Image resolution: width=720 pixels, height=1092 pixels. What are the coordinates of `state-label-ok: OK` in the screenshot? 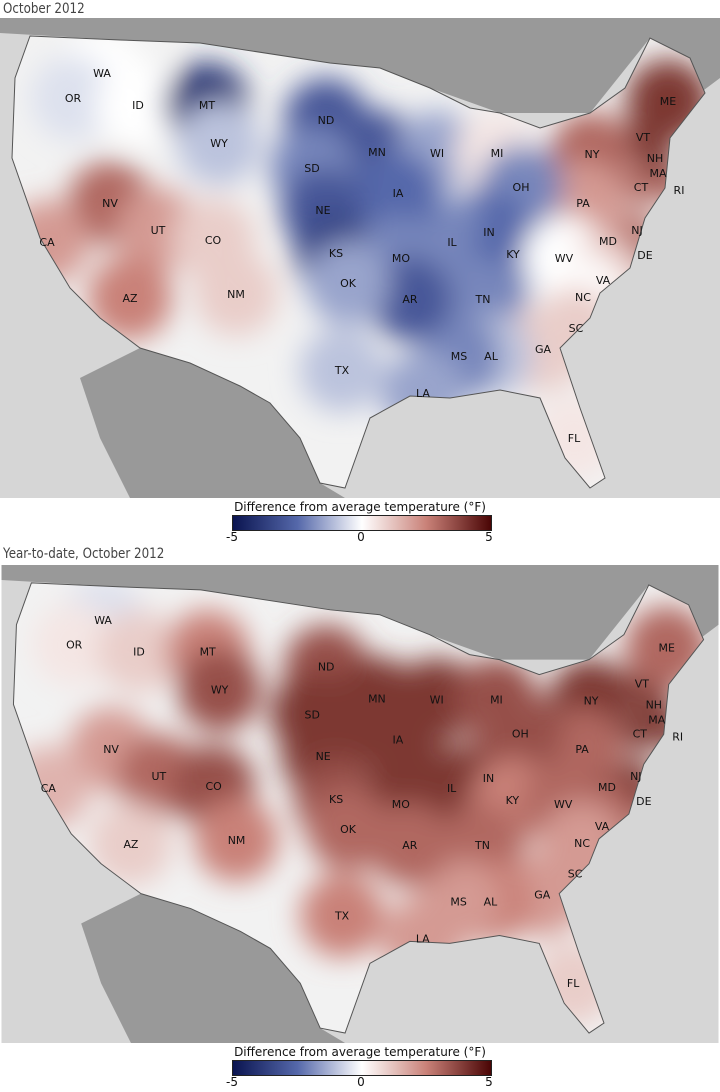 It's located at (348, 829).